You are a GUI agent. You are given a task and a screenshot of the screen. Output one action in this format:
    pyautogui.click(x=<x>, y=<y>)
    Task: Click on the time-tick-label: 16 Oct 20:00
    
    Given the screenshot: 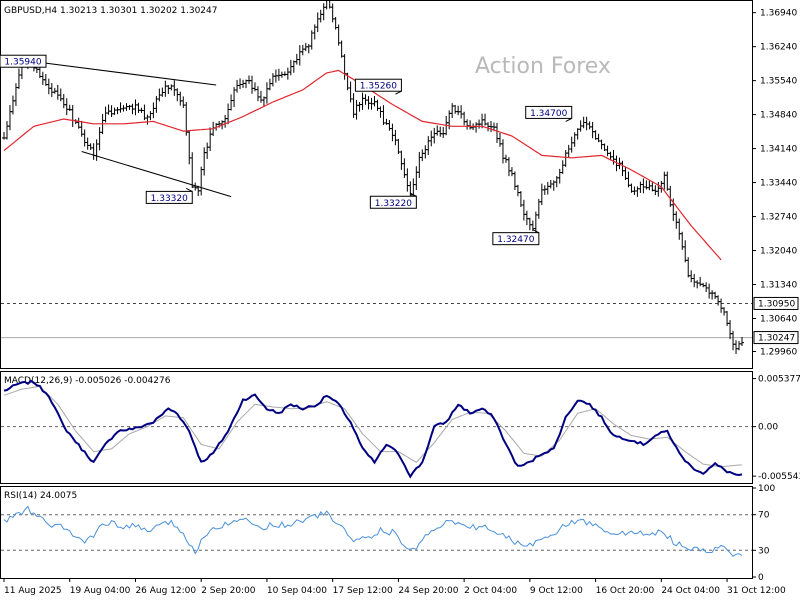 What is the action you would take?
    pyautogui.click(x=625, y=591)
    